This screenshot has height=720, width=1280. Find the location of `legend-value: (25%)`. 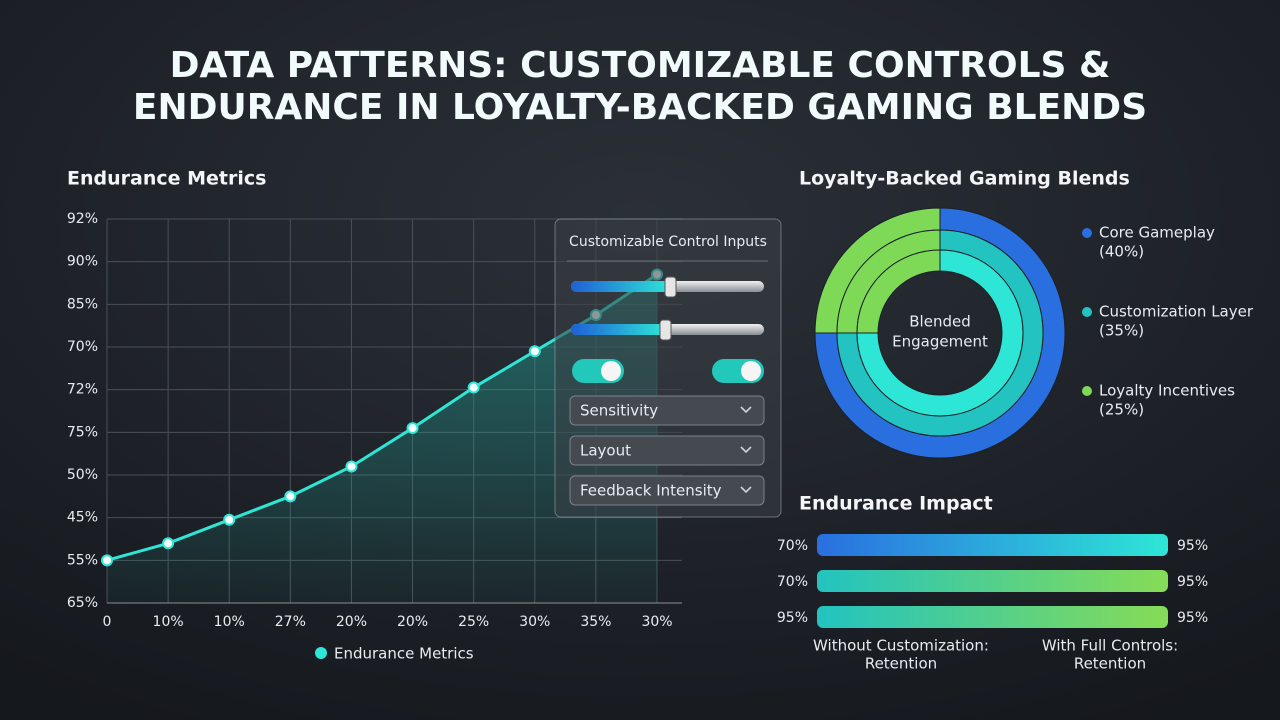

legend-value: (25%) is located at coordinates (1121, 410).